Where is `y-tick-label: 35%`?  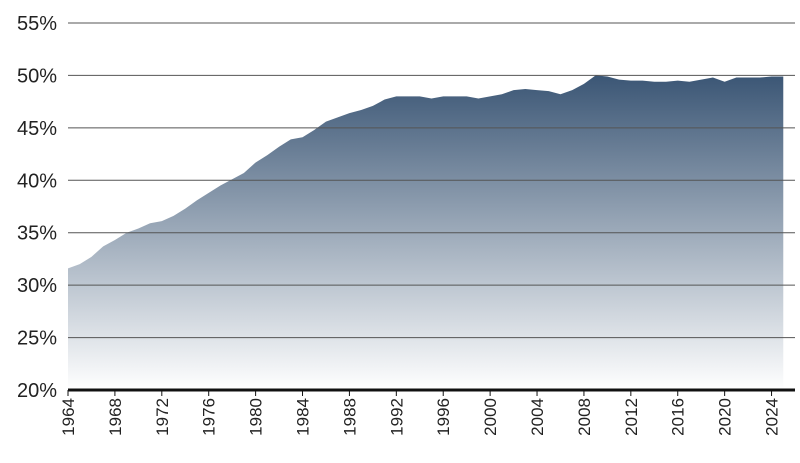
y-tick-label: 35% is located at coordinates (37, 234).